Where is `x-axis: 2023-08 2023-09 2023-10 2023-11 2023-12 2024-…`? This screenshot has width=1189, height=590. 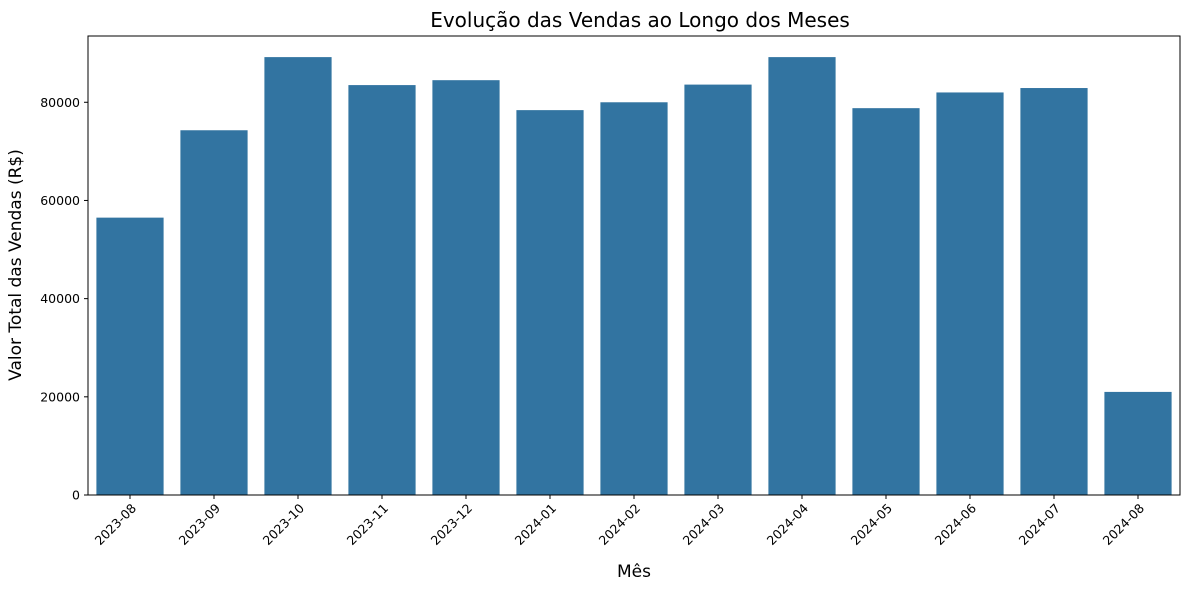
x-axis: 2023-08 2023-09 2023-10 2023-11 2023-12 2024-… is located at coordinates (620, 522).